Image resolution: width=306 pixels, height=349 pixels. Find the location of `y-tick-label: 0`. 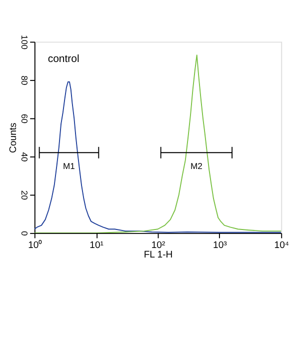

y-tick-label: 0 is located at coordinates (25, 233).